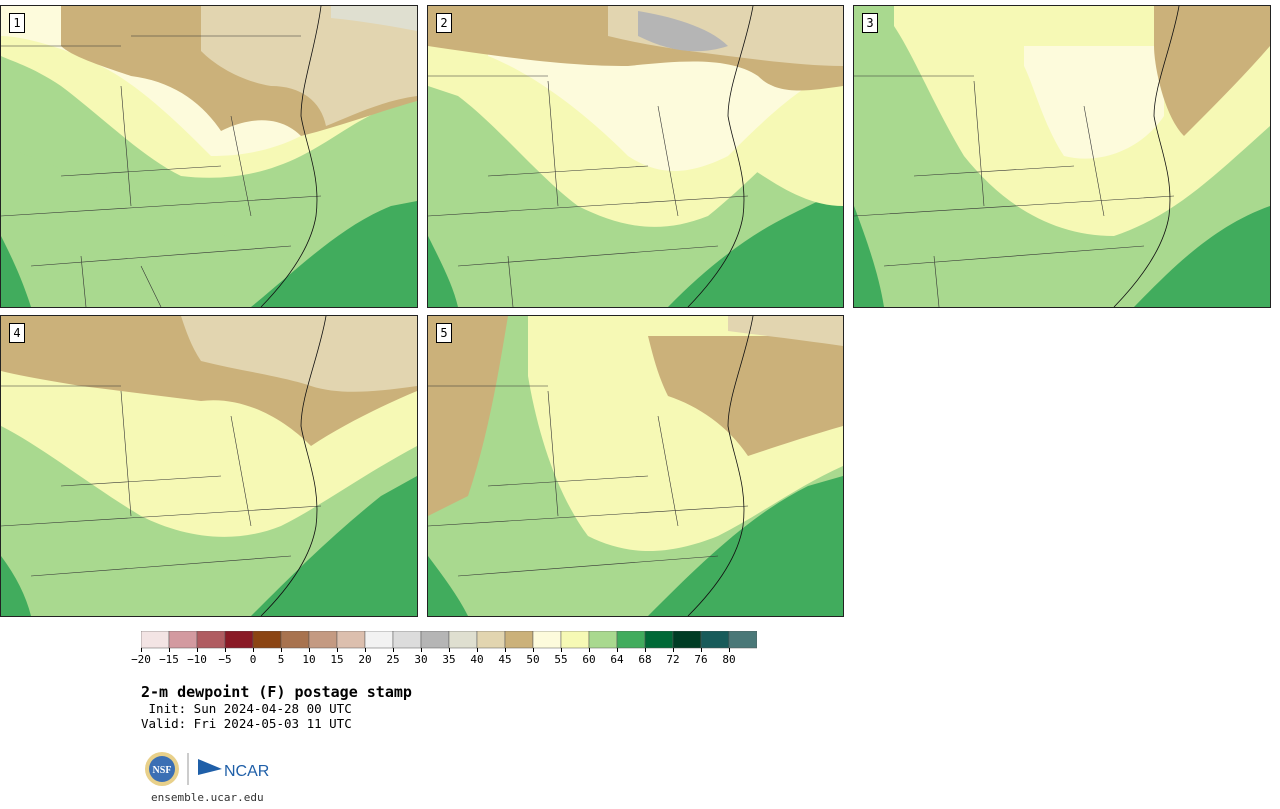  Describe the element at coordinates (365, 659) in the screenshot. I see `colorbar-tick-label: 20` at that location.